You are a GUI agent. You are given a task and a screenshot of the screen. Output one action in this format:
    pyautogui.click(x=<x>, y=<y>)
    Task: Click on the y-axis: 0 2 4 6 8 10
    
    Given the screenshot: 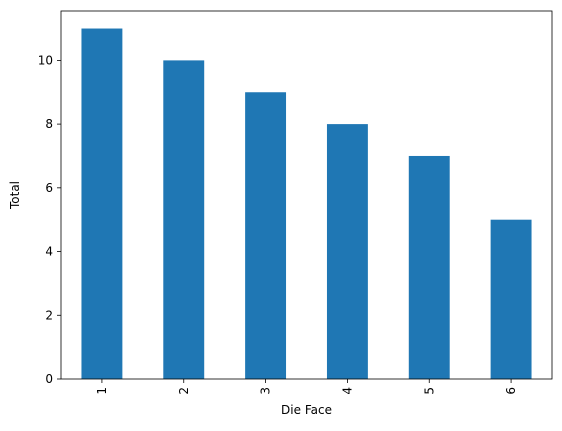 What is the action you would take?
    pyautogui.click(x=49, y=219)
    